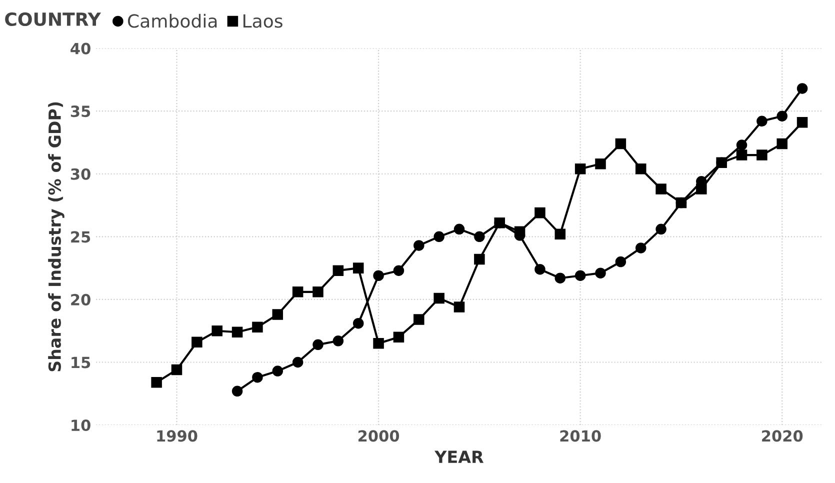 This screenshot has width=835, height=483. What do you see at coordinates (80, 48) in the screenshot?
I see `y-tick-label: 40` at bounding box center [80, 48].